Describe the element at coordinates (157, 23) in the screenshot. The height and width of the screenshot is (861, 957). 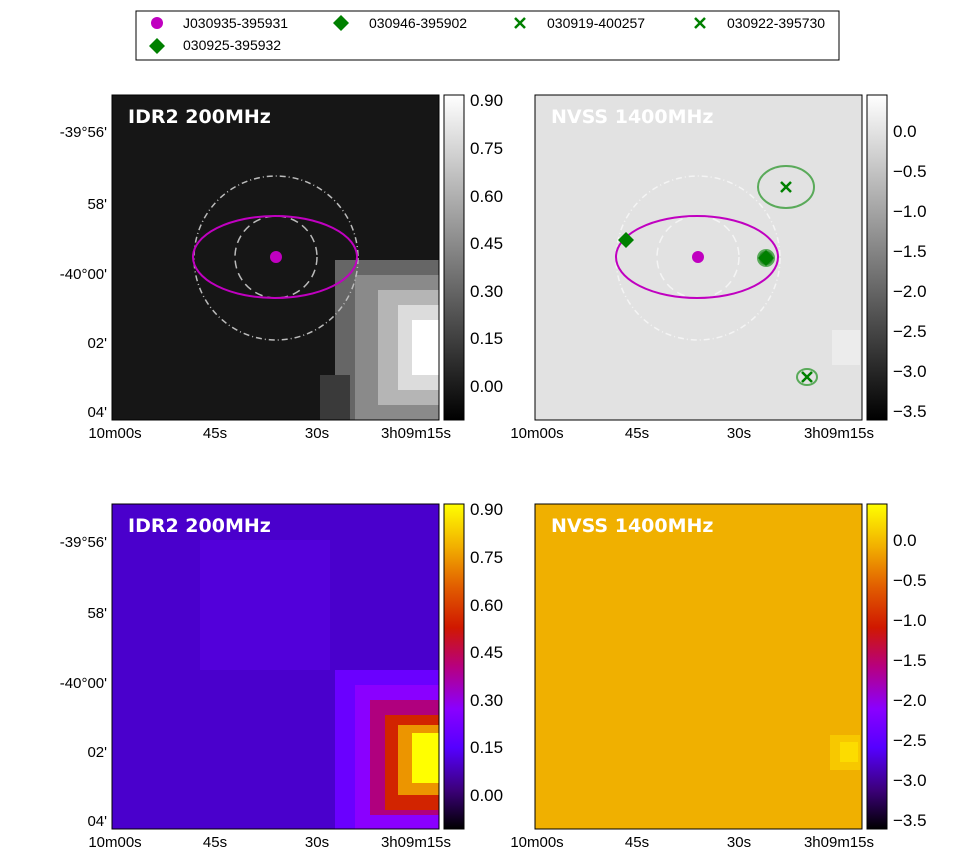
I see `circle-marker-icon` at that location.